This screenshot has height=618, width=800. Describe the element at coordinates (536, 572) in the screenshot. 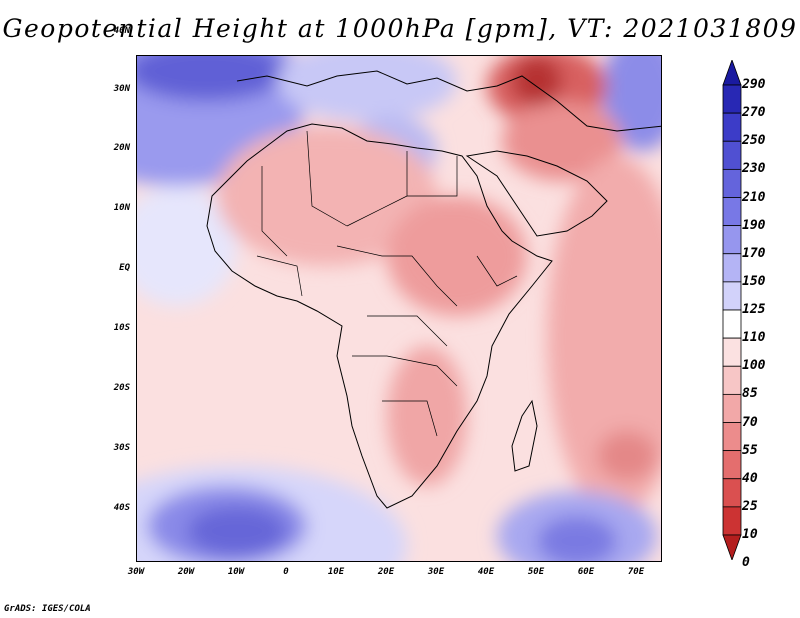

I see `lon-label-50e: 50E` at that location.